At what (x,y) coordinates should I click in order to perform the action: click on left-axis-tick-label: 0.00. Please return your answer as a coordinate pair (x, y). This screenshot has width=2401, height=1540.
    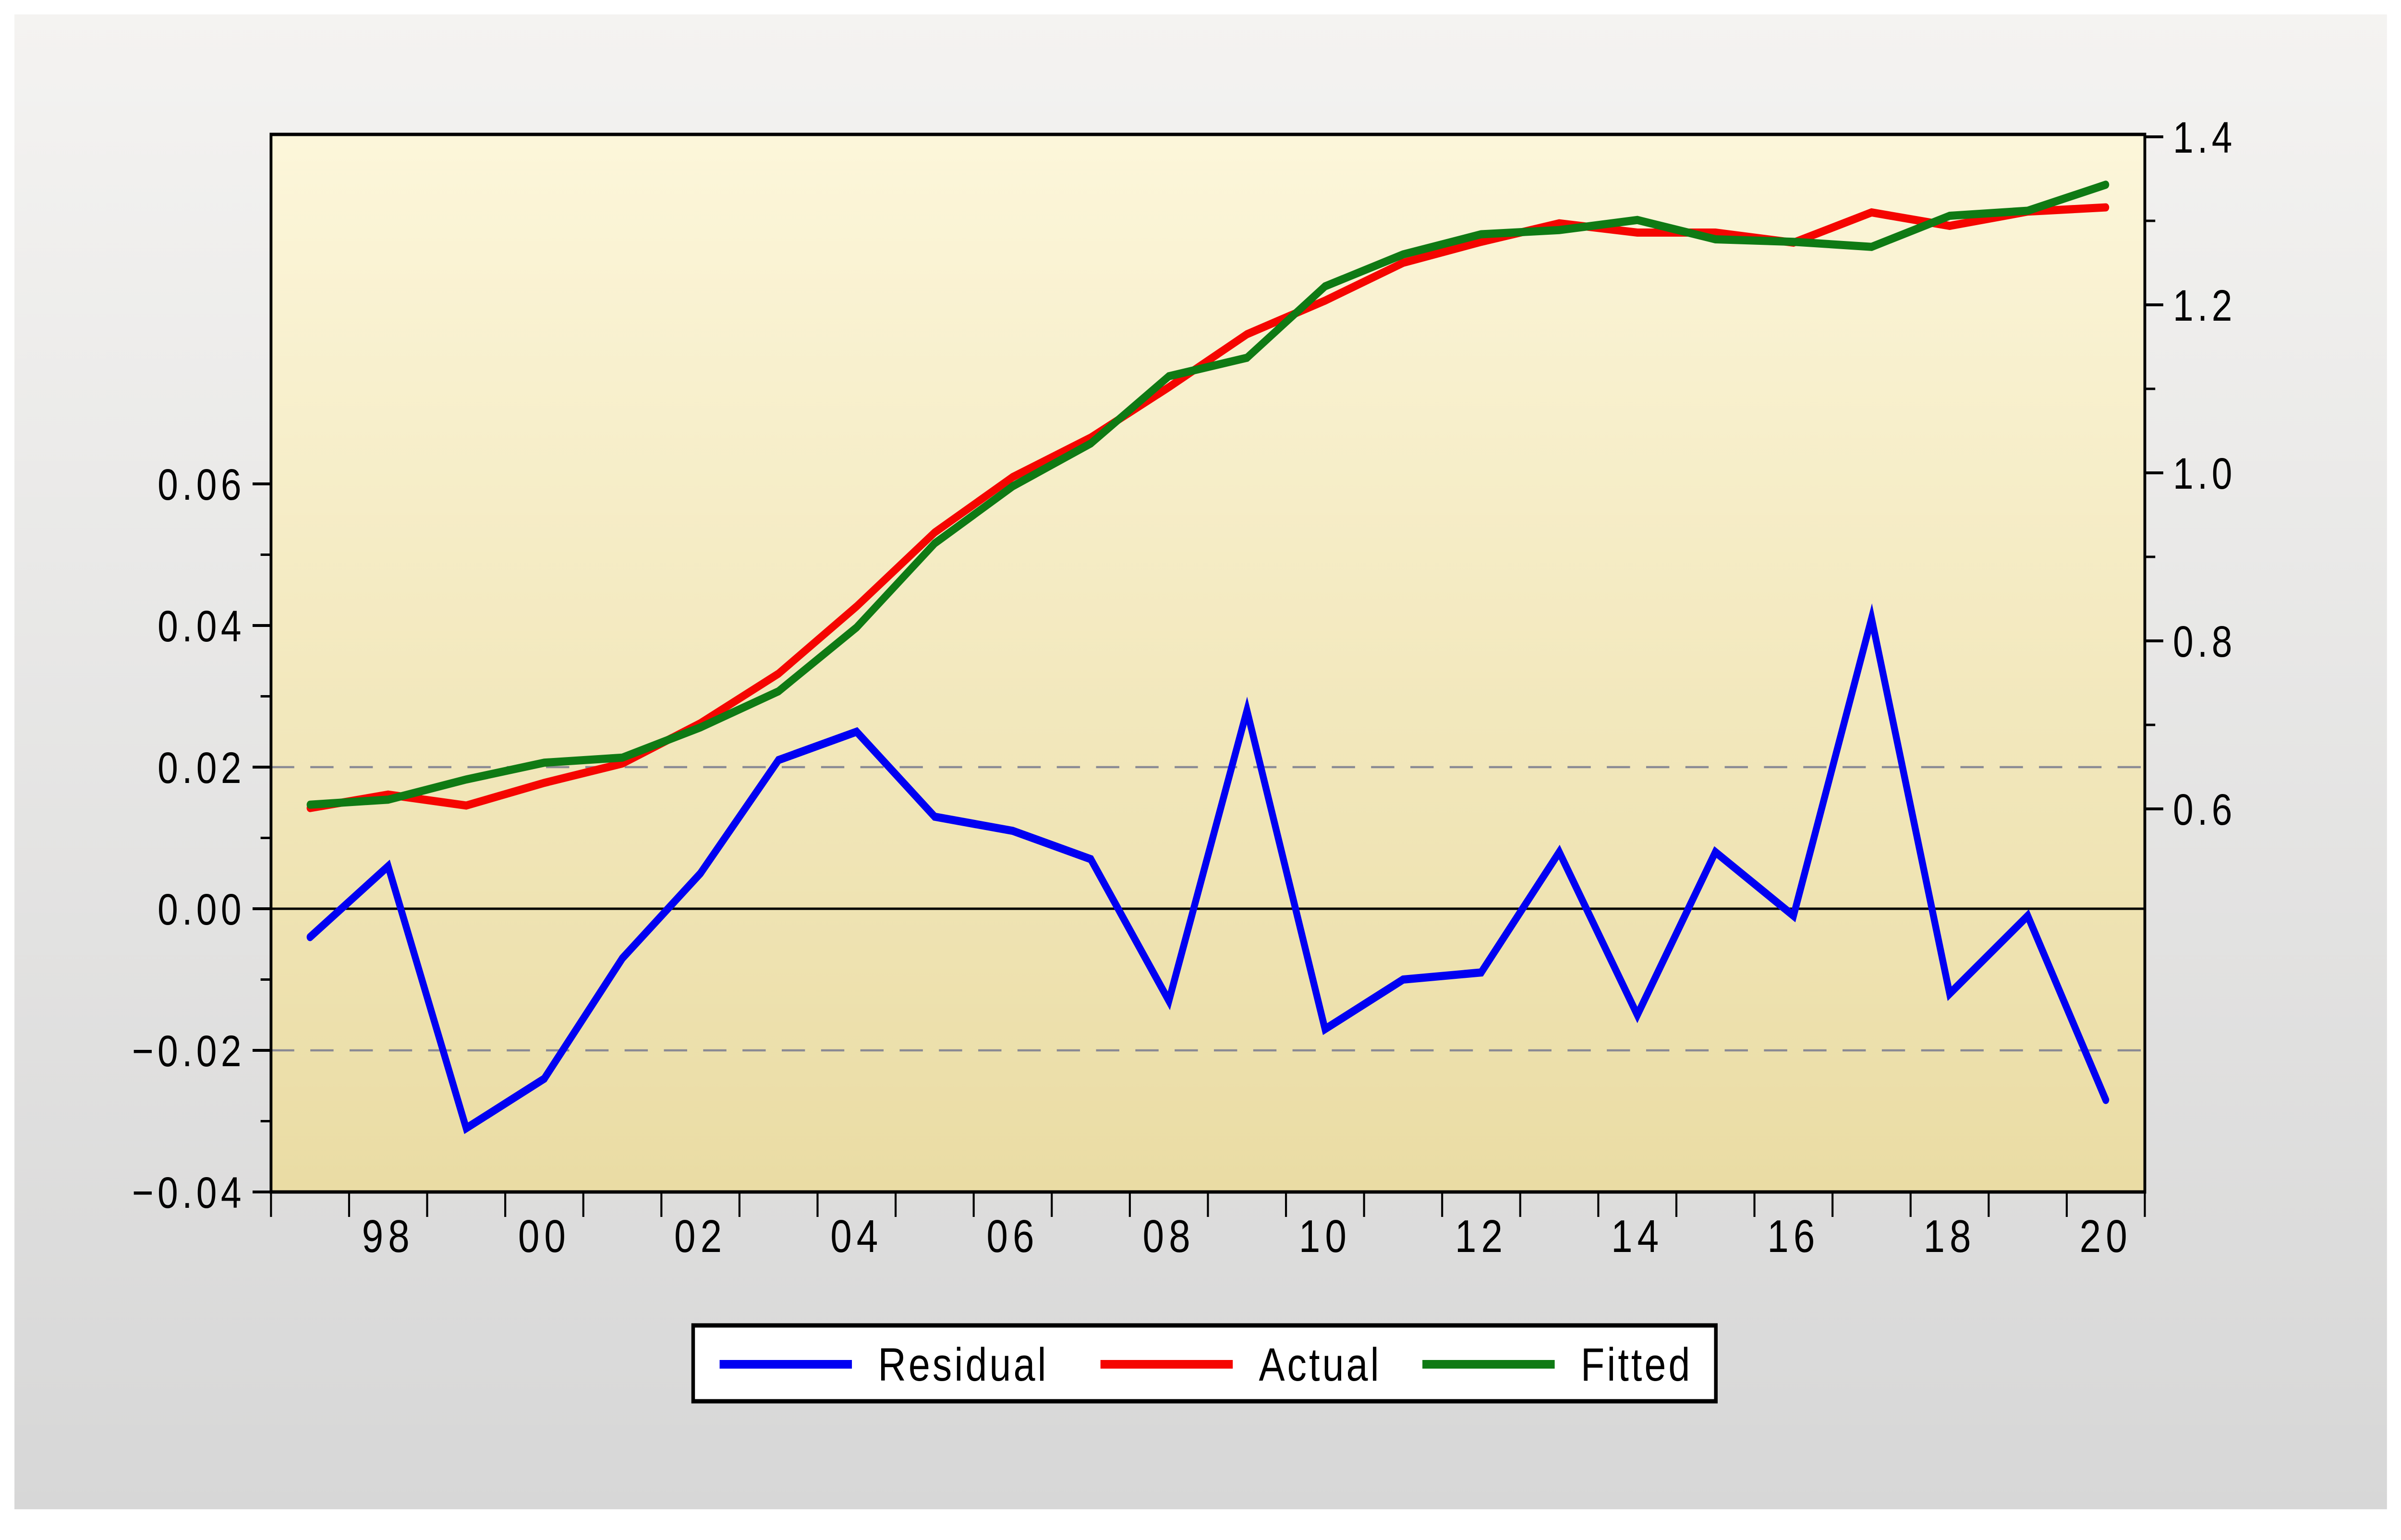
    Looking at the image, I should click on (201, 909).